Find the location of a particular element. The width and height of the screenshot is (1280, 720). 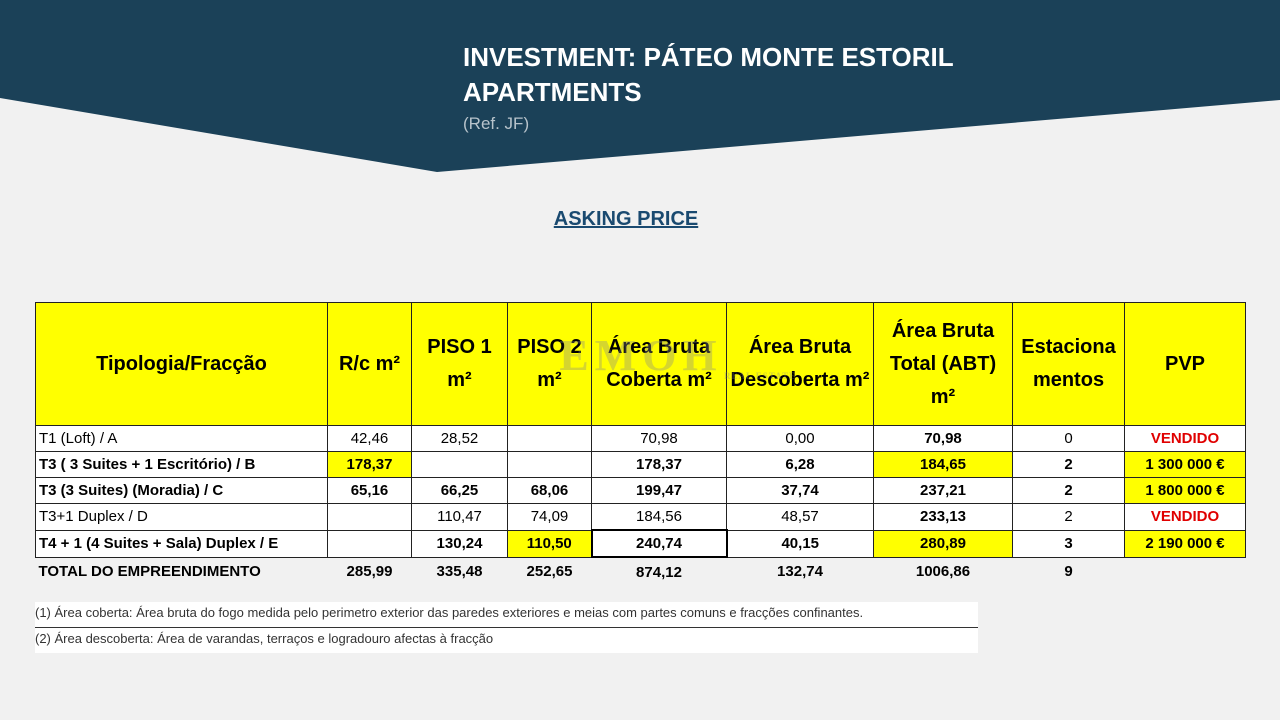

cell: 184,56 is located at coordinates (659, 517).